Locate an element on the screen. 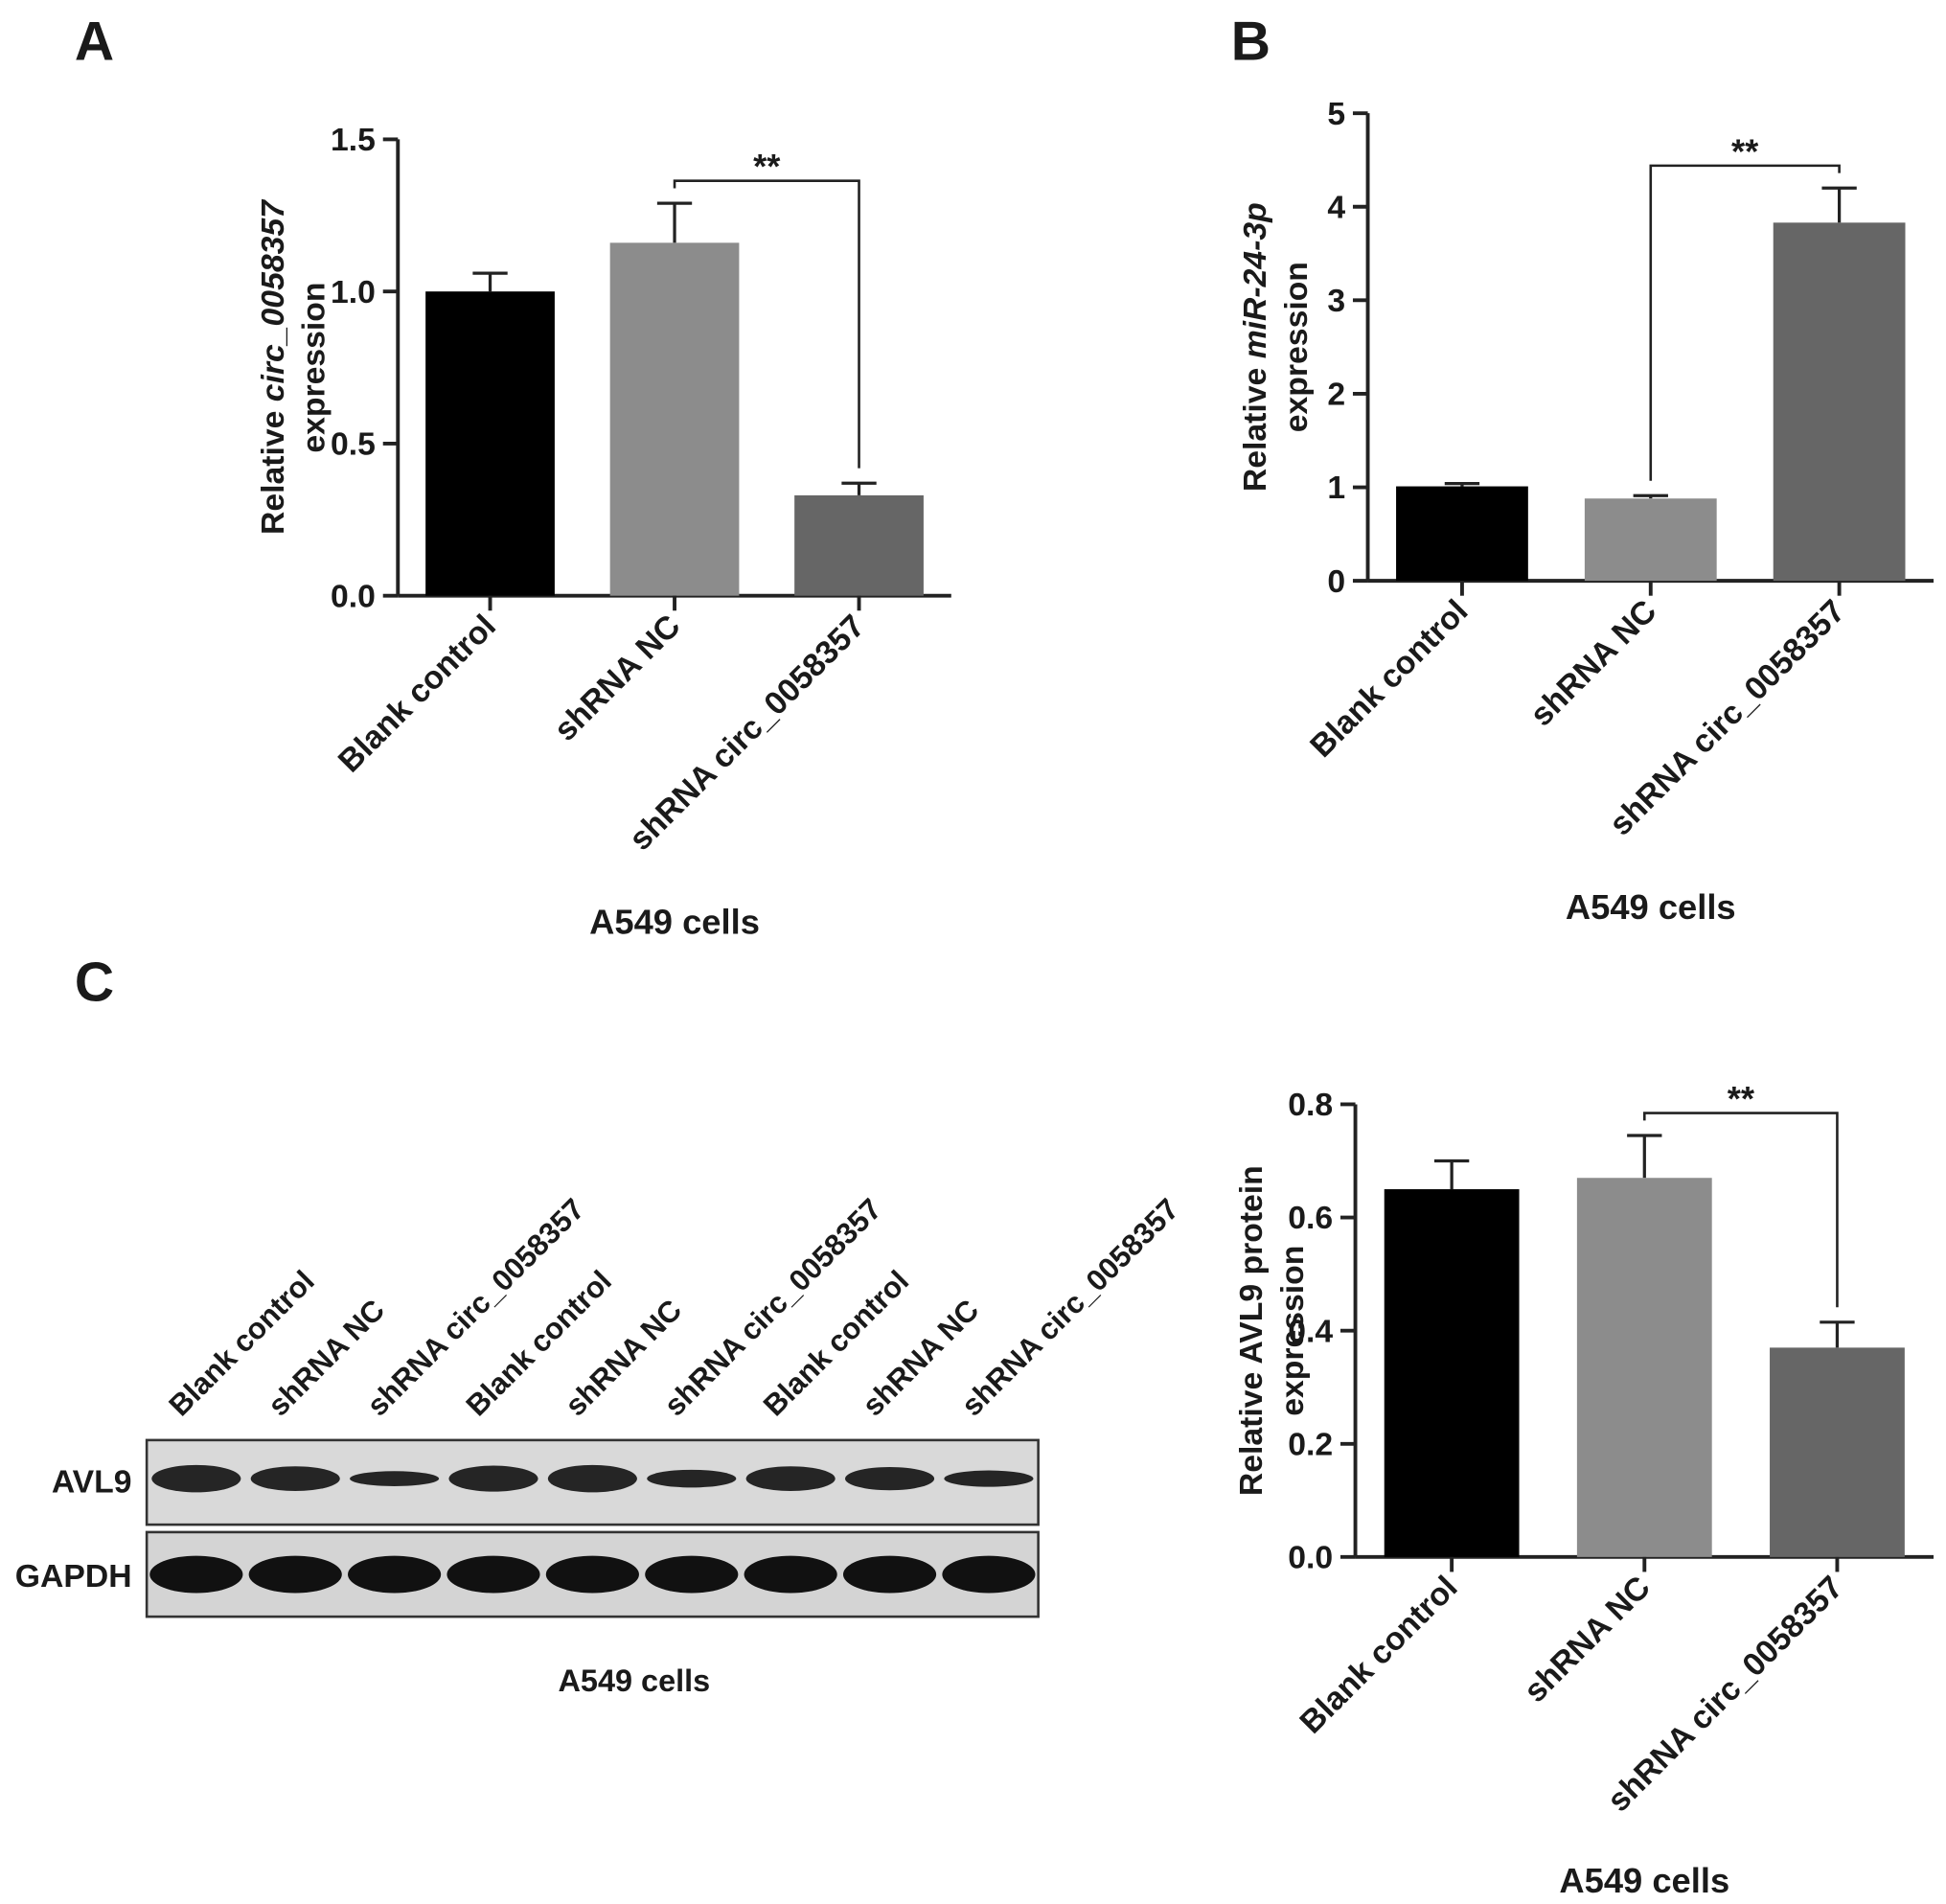 The image size is (1946, 1904). y-tick-label: 3 is located at coordinates (1336, 301).